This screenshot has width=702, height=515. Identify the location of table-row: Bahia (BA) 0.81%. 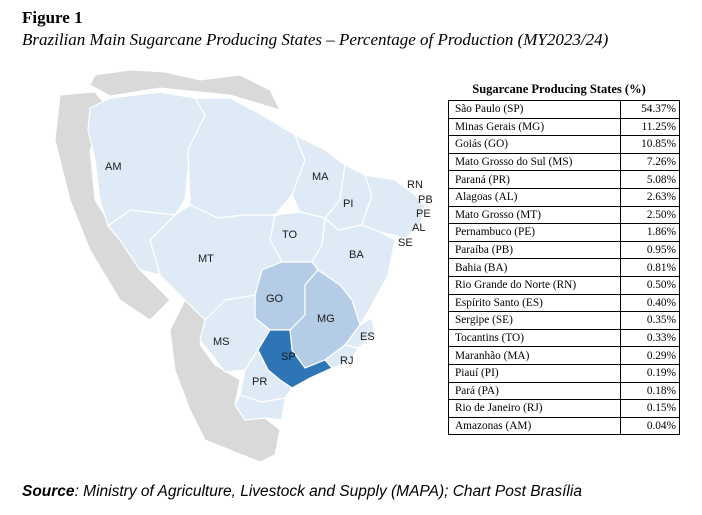
(564, 267).